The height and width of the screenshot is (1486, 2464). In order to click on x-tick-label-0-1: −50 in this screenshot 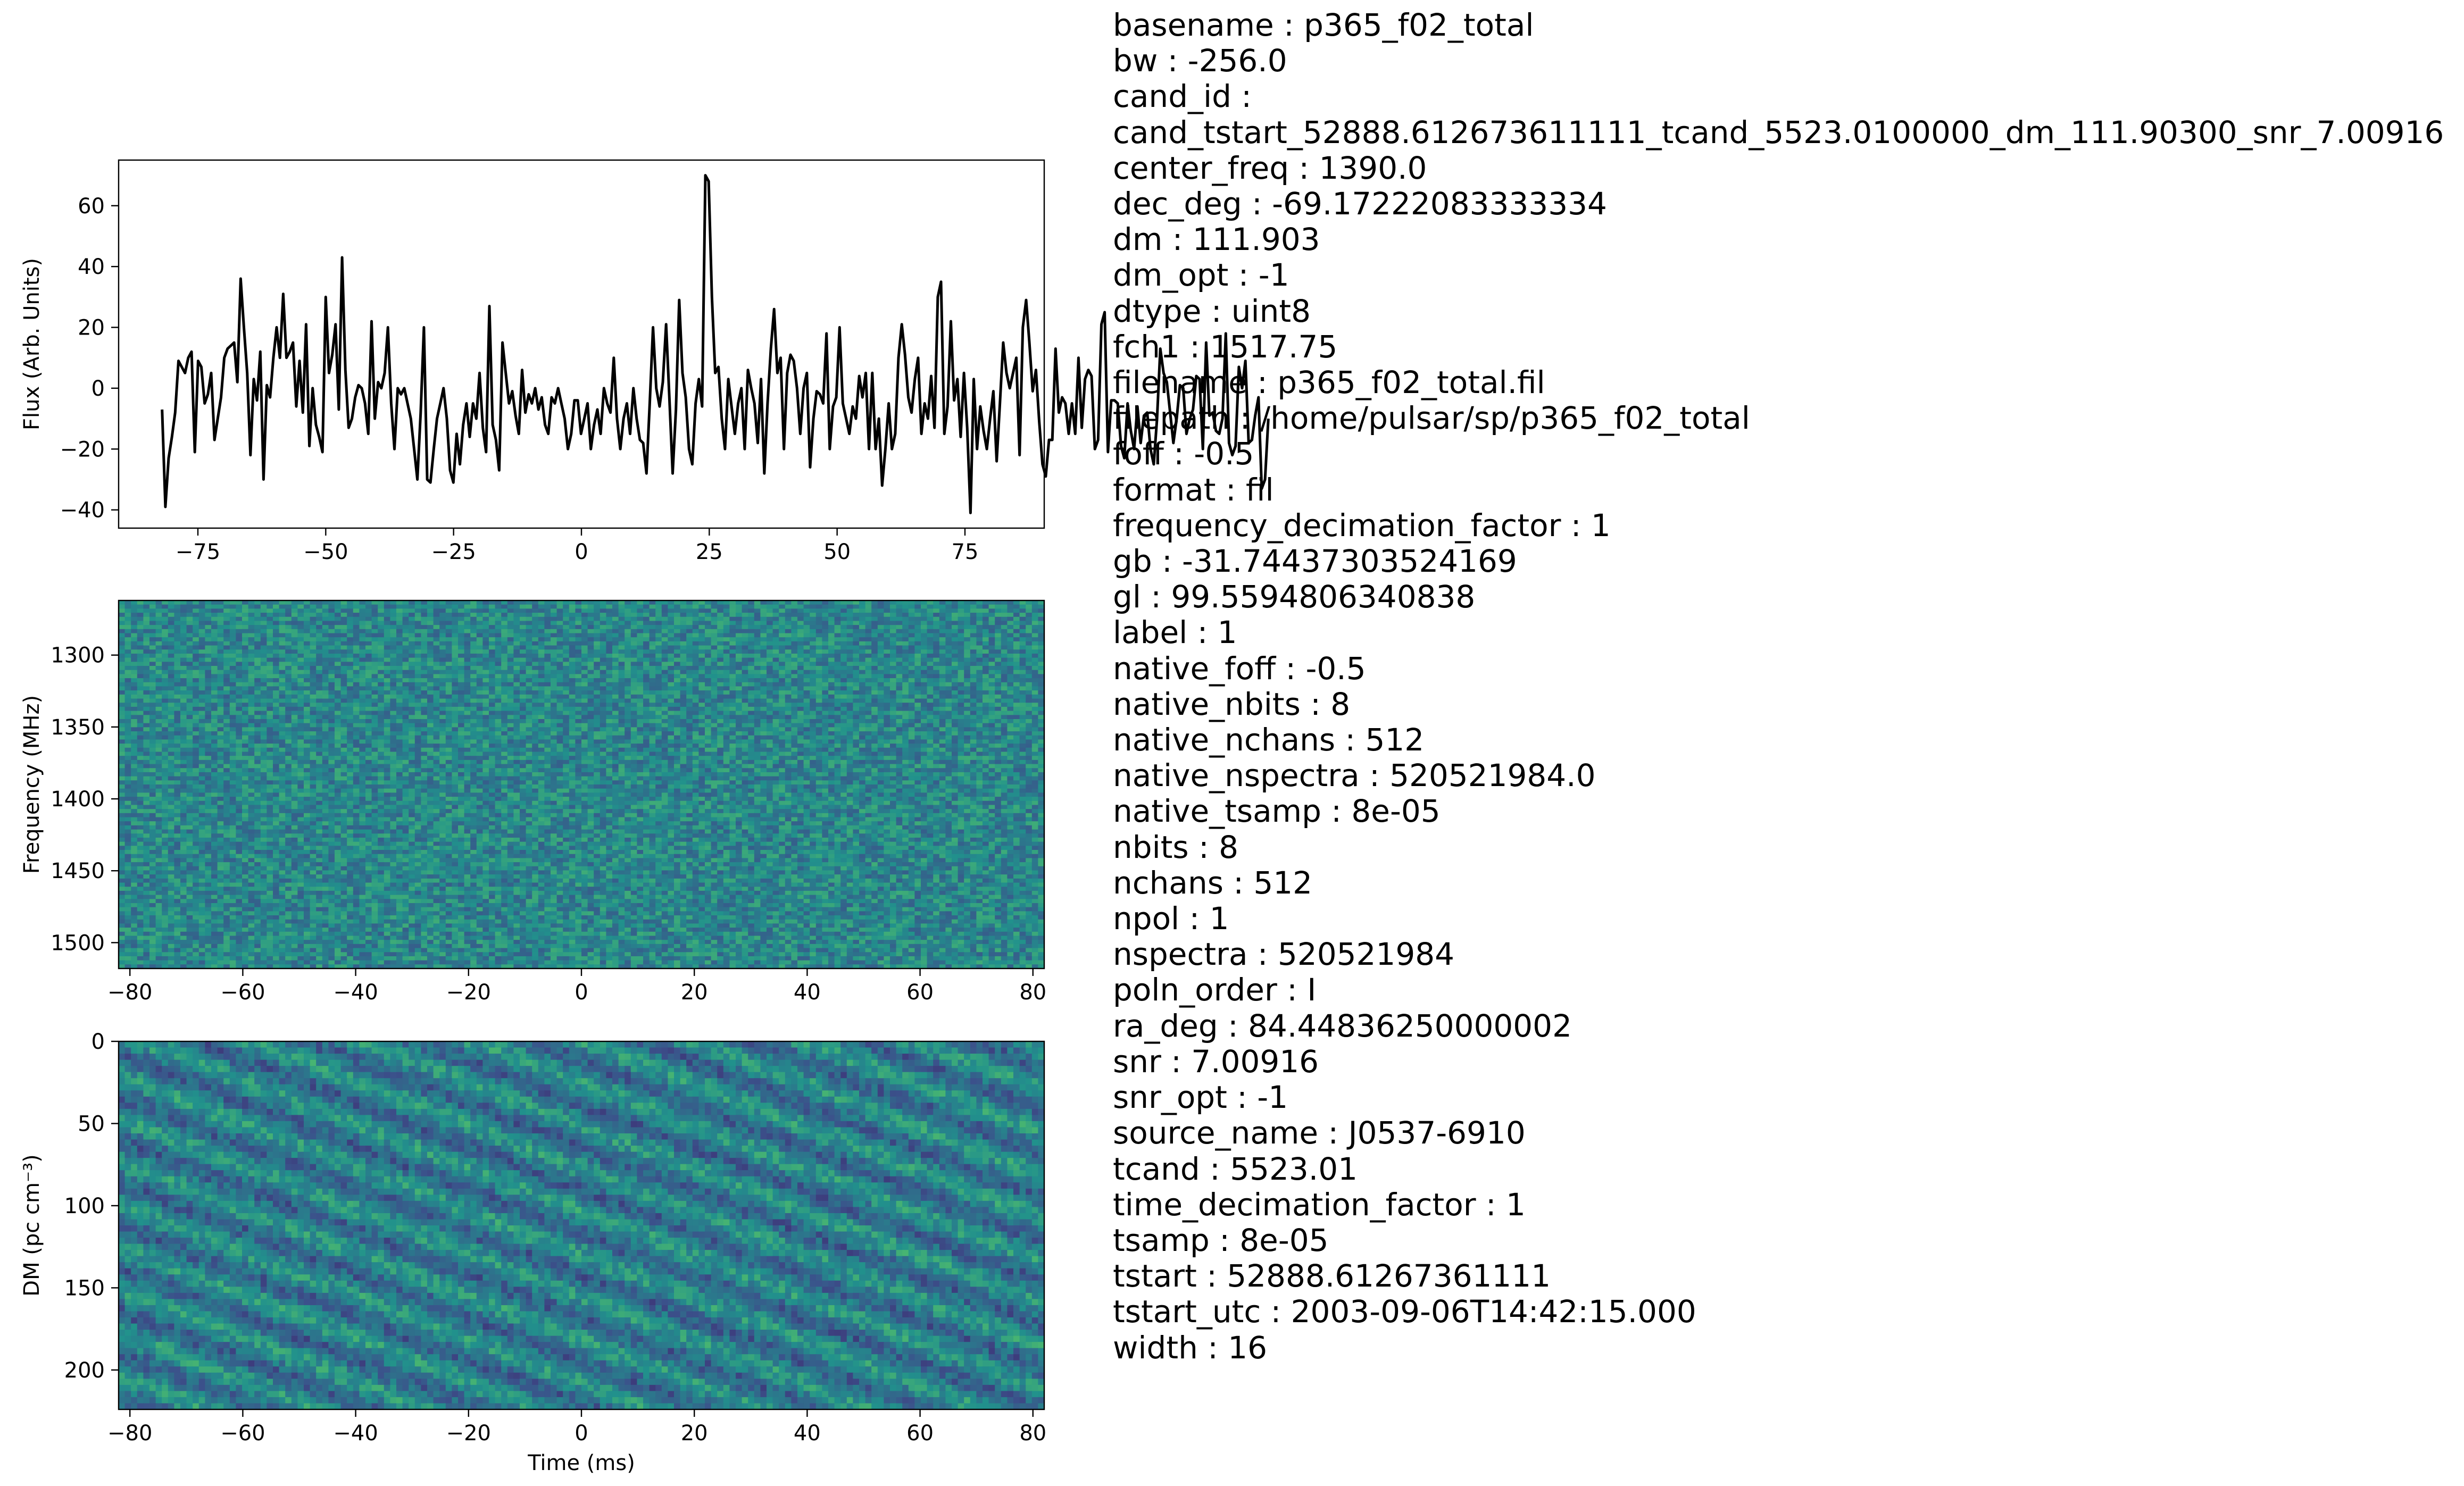, I will do `click(325, 552)`.